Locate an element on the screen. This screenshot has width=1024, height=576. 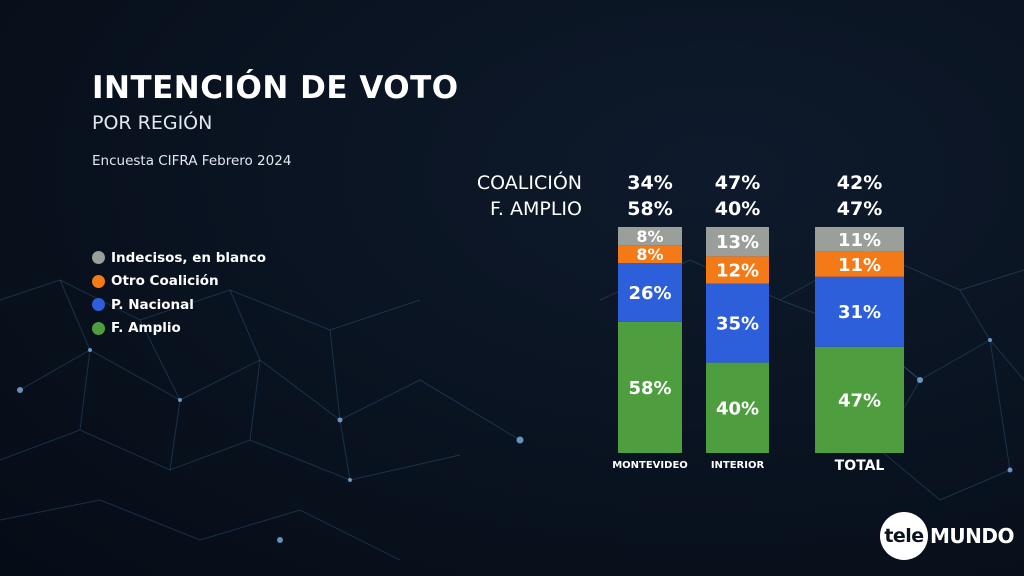
bar-value-label: 31% is located at coordinates (859, 312).